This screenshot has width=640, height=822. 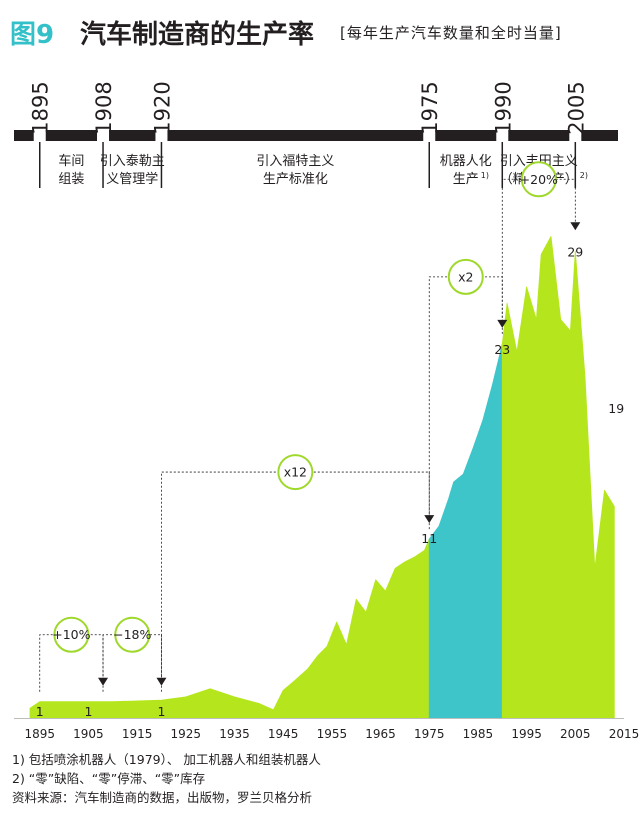 What do you see at coordinates (71, 179) in the screenshot?
I see `phase-label: 组装` at bounding box center [71, 179].